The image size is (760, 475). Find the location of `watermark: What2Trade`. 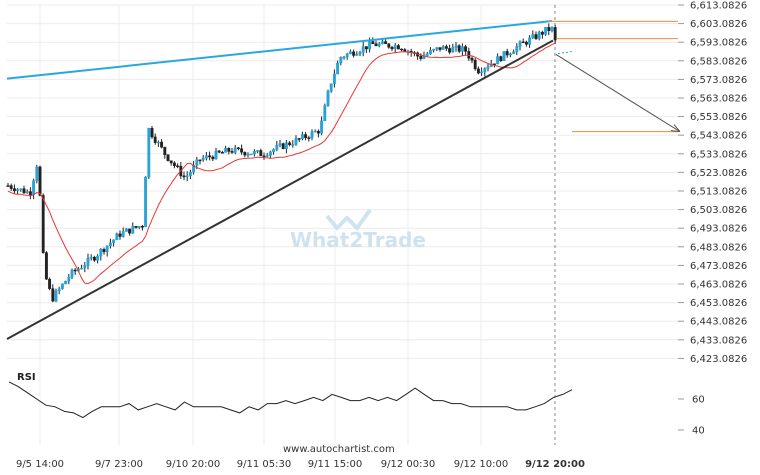

watermark: What2Trade is located at coordinates (358, 230).